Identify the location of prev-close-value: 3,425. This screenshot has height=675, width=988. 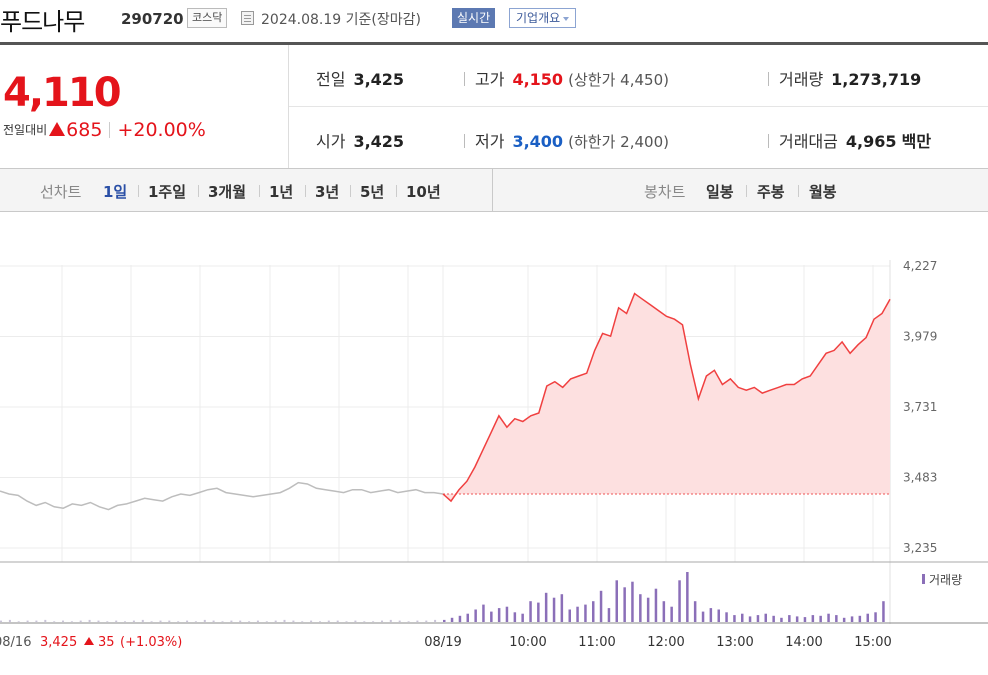
(379, 79).